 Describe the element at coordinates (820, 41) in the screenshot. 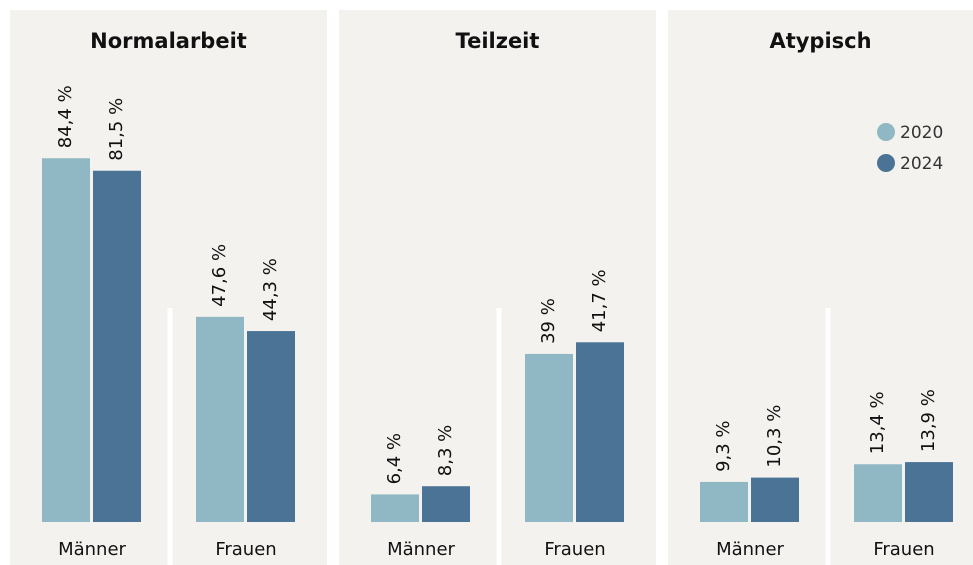

I see `panel-title: Atypisch` at that location.